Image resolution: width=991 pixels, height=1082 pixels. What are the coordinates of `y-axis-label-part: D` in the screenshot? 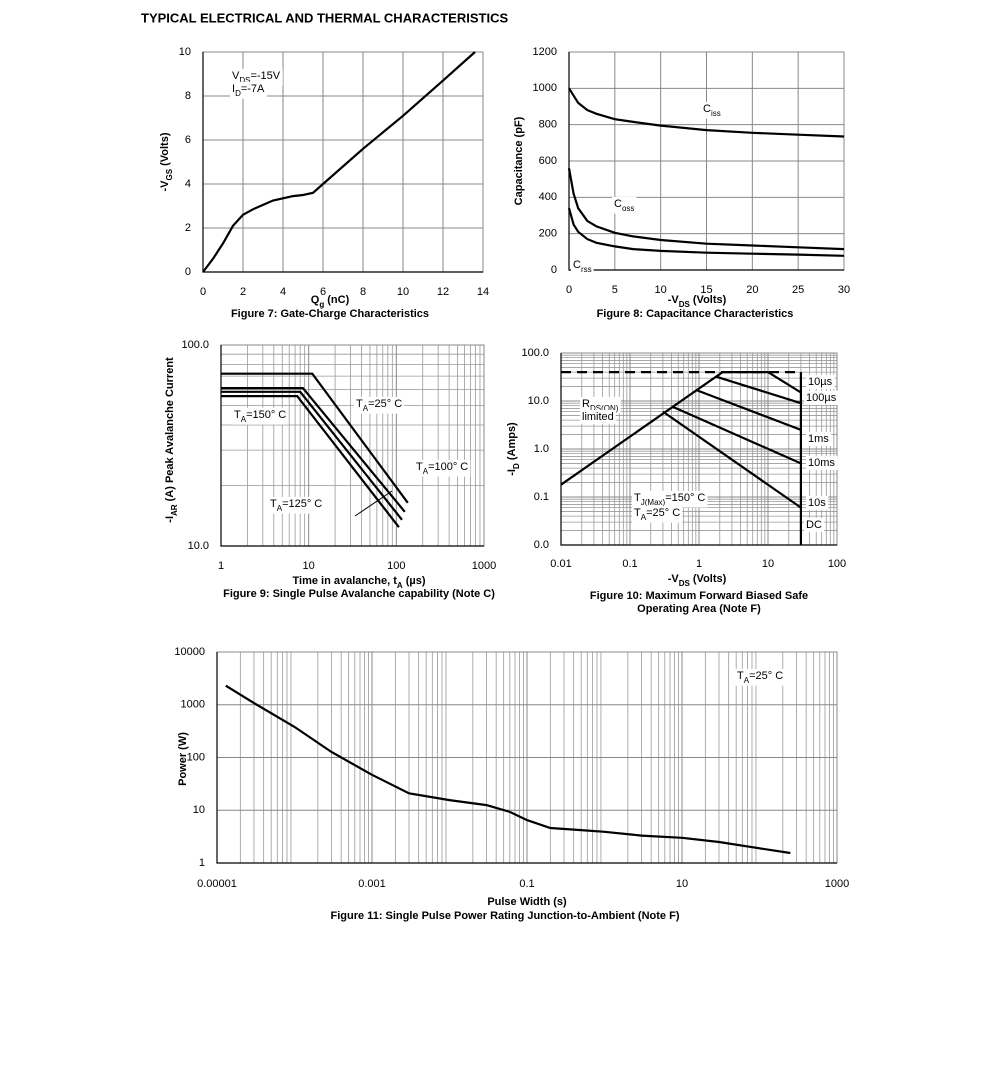 It's located at (516, 466).